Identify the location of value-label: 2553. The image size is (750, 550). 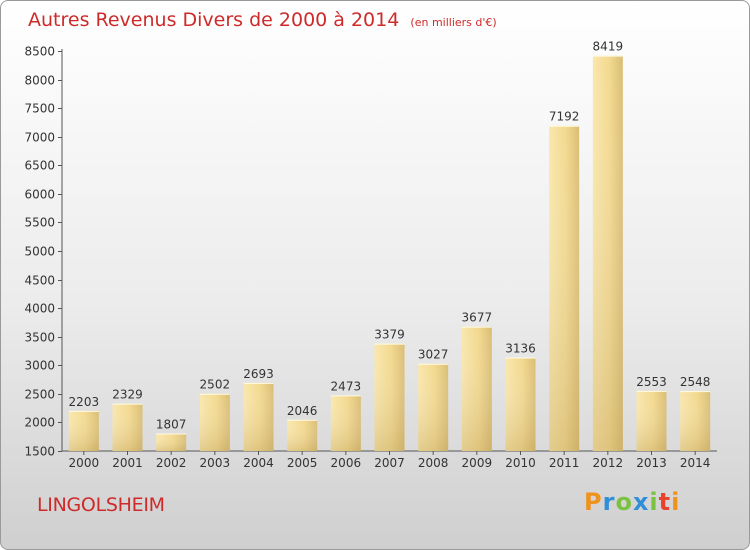
(651, 382).